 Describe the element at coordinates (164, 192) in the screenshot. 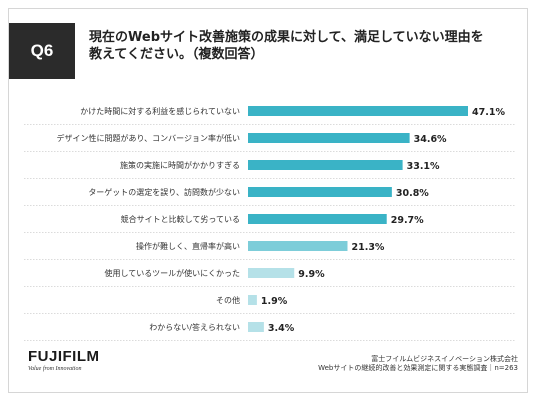

I see `category-label: ターゲットの選定を誤り、訪問数が少ない` at that location.